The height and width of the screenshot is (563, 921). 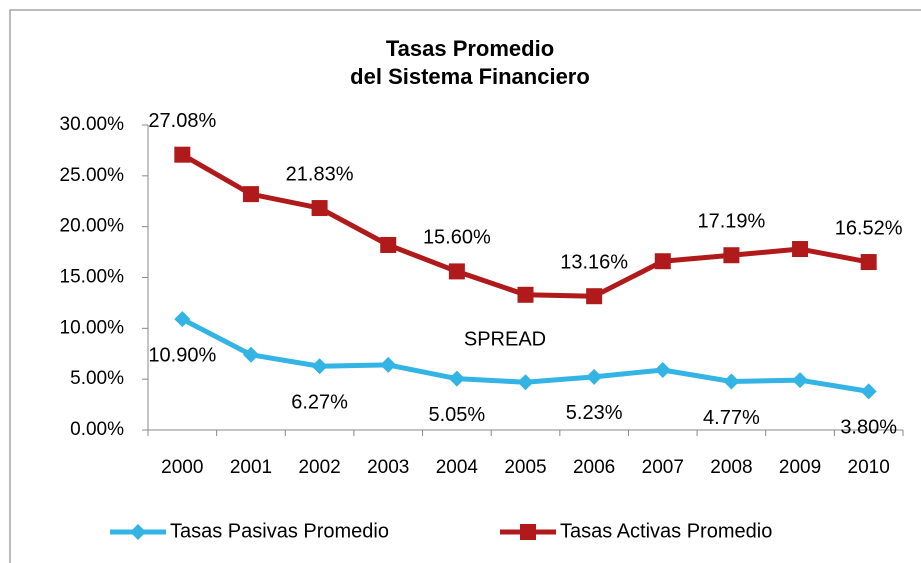 What do you see at coordinates (470, 76) in the screenshot?
I see `chart-subtitle: del Sistema Financiero` at bounding box center [470, 76].